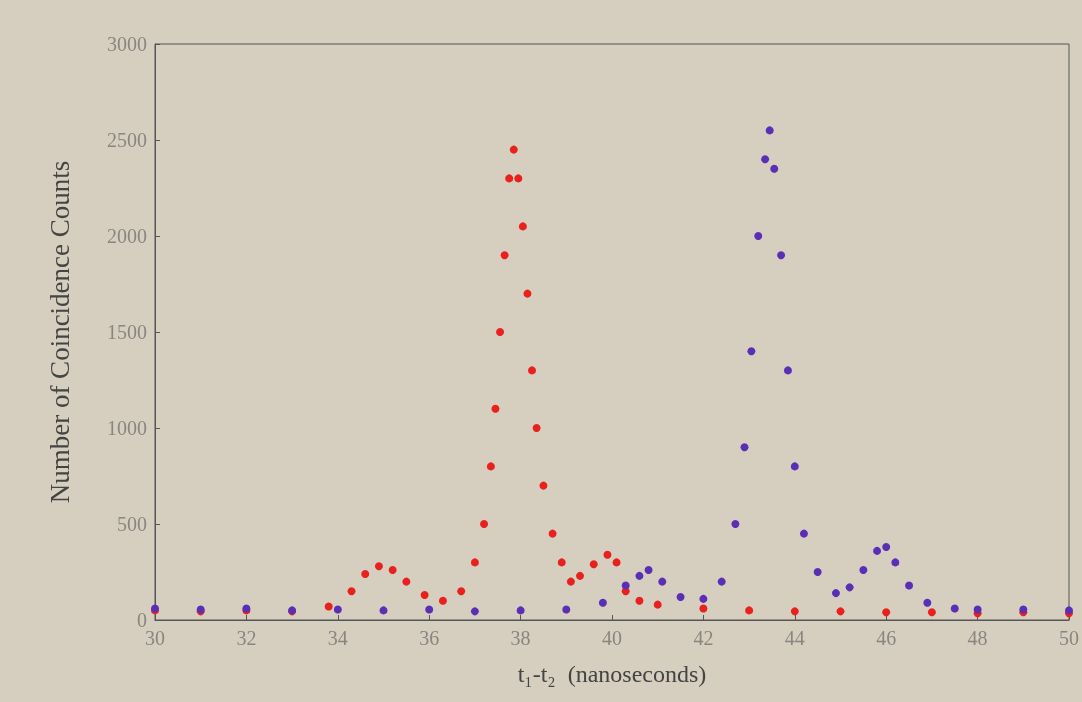 The width and height of the screenshot is (1082, 702). Describe the element at coordinates (127, 332) in the screenshot. I see `y-tick-label: 1500` at that location.